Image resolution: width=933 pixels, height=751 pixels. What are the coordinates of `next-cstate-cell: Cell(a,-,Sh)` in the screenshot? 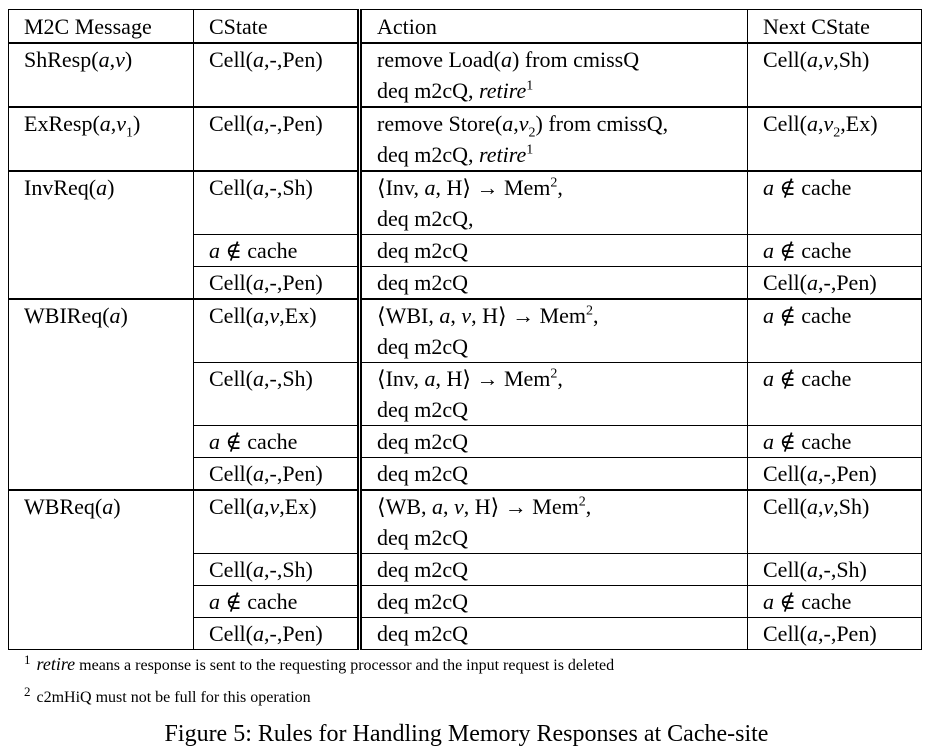 It's located at (834, 569).